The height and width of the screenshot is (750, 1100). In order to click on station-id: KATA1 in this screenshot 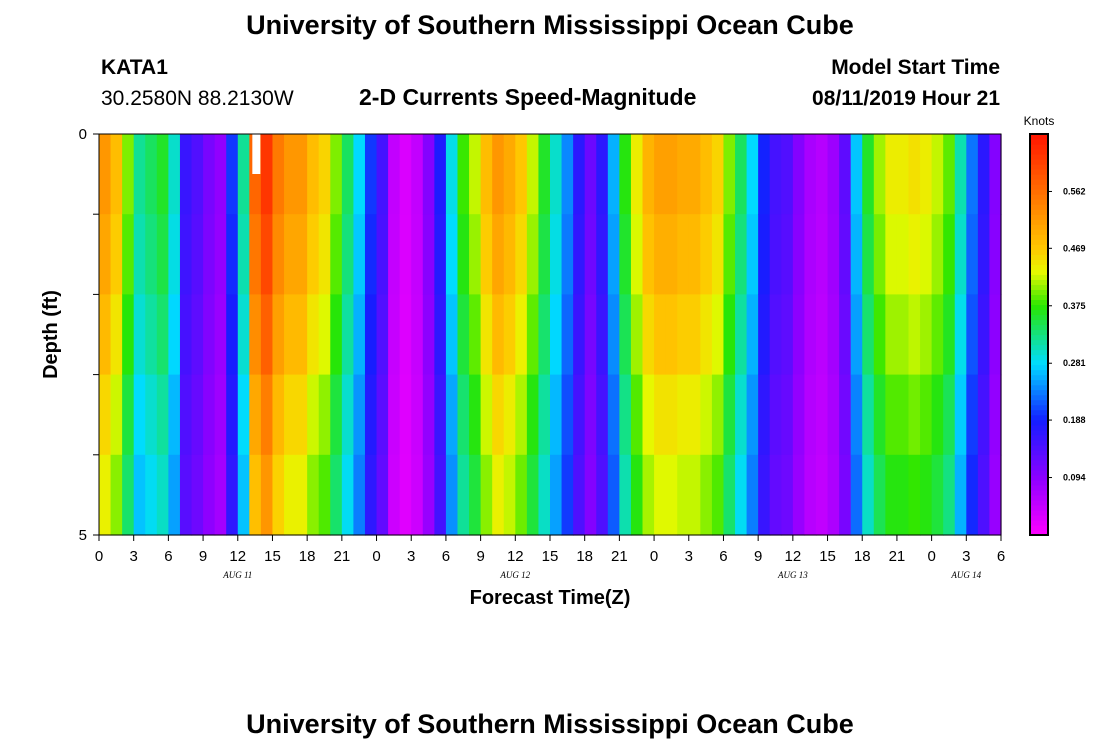, I will do `click(134, 67)`.